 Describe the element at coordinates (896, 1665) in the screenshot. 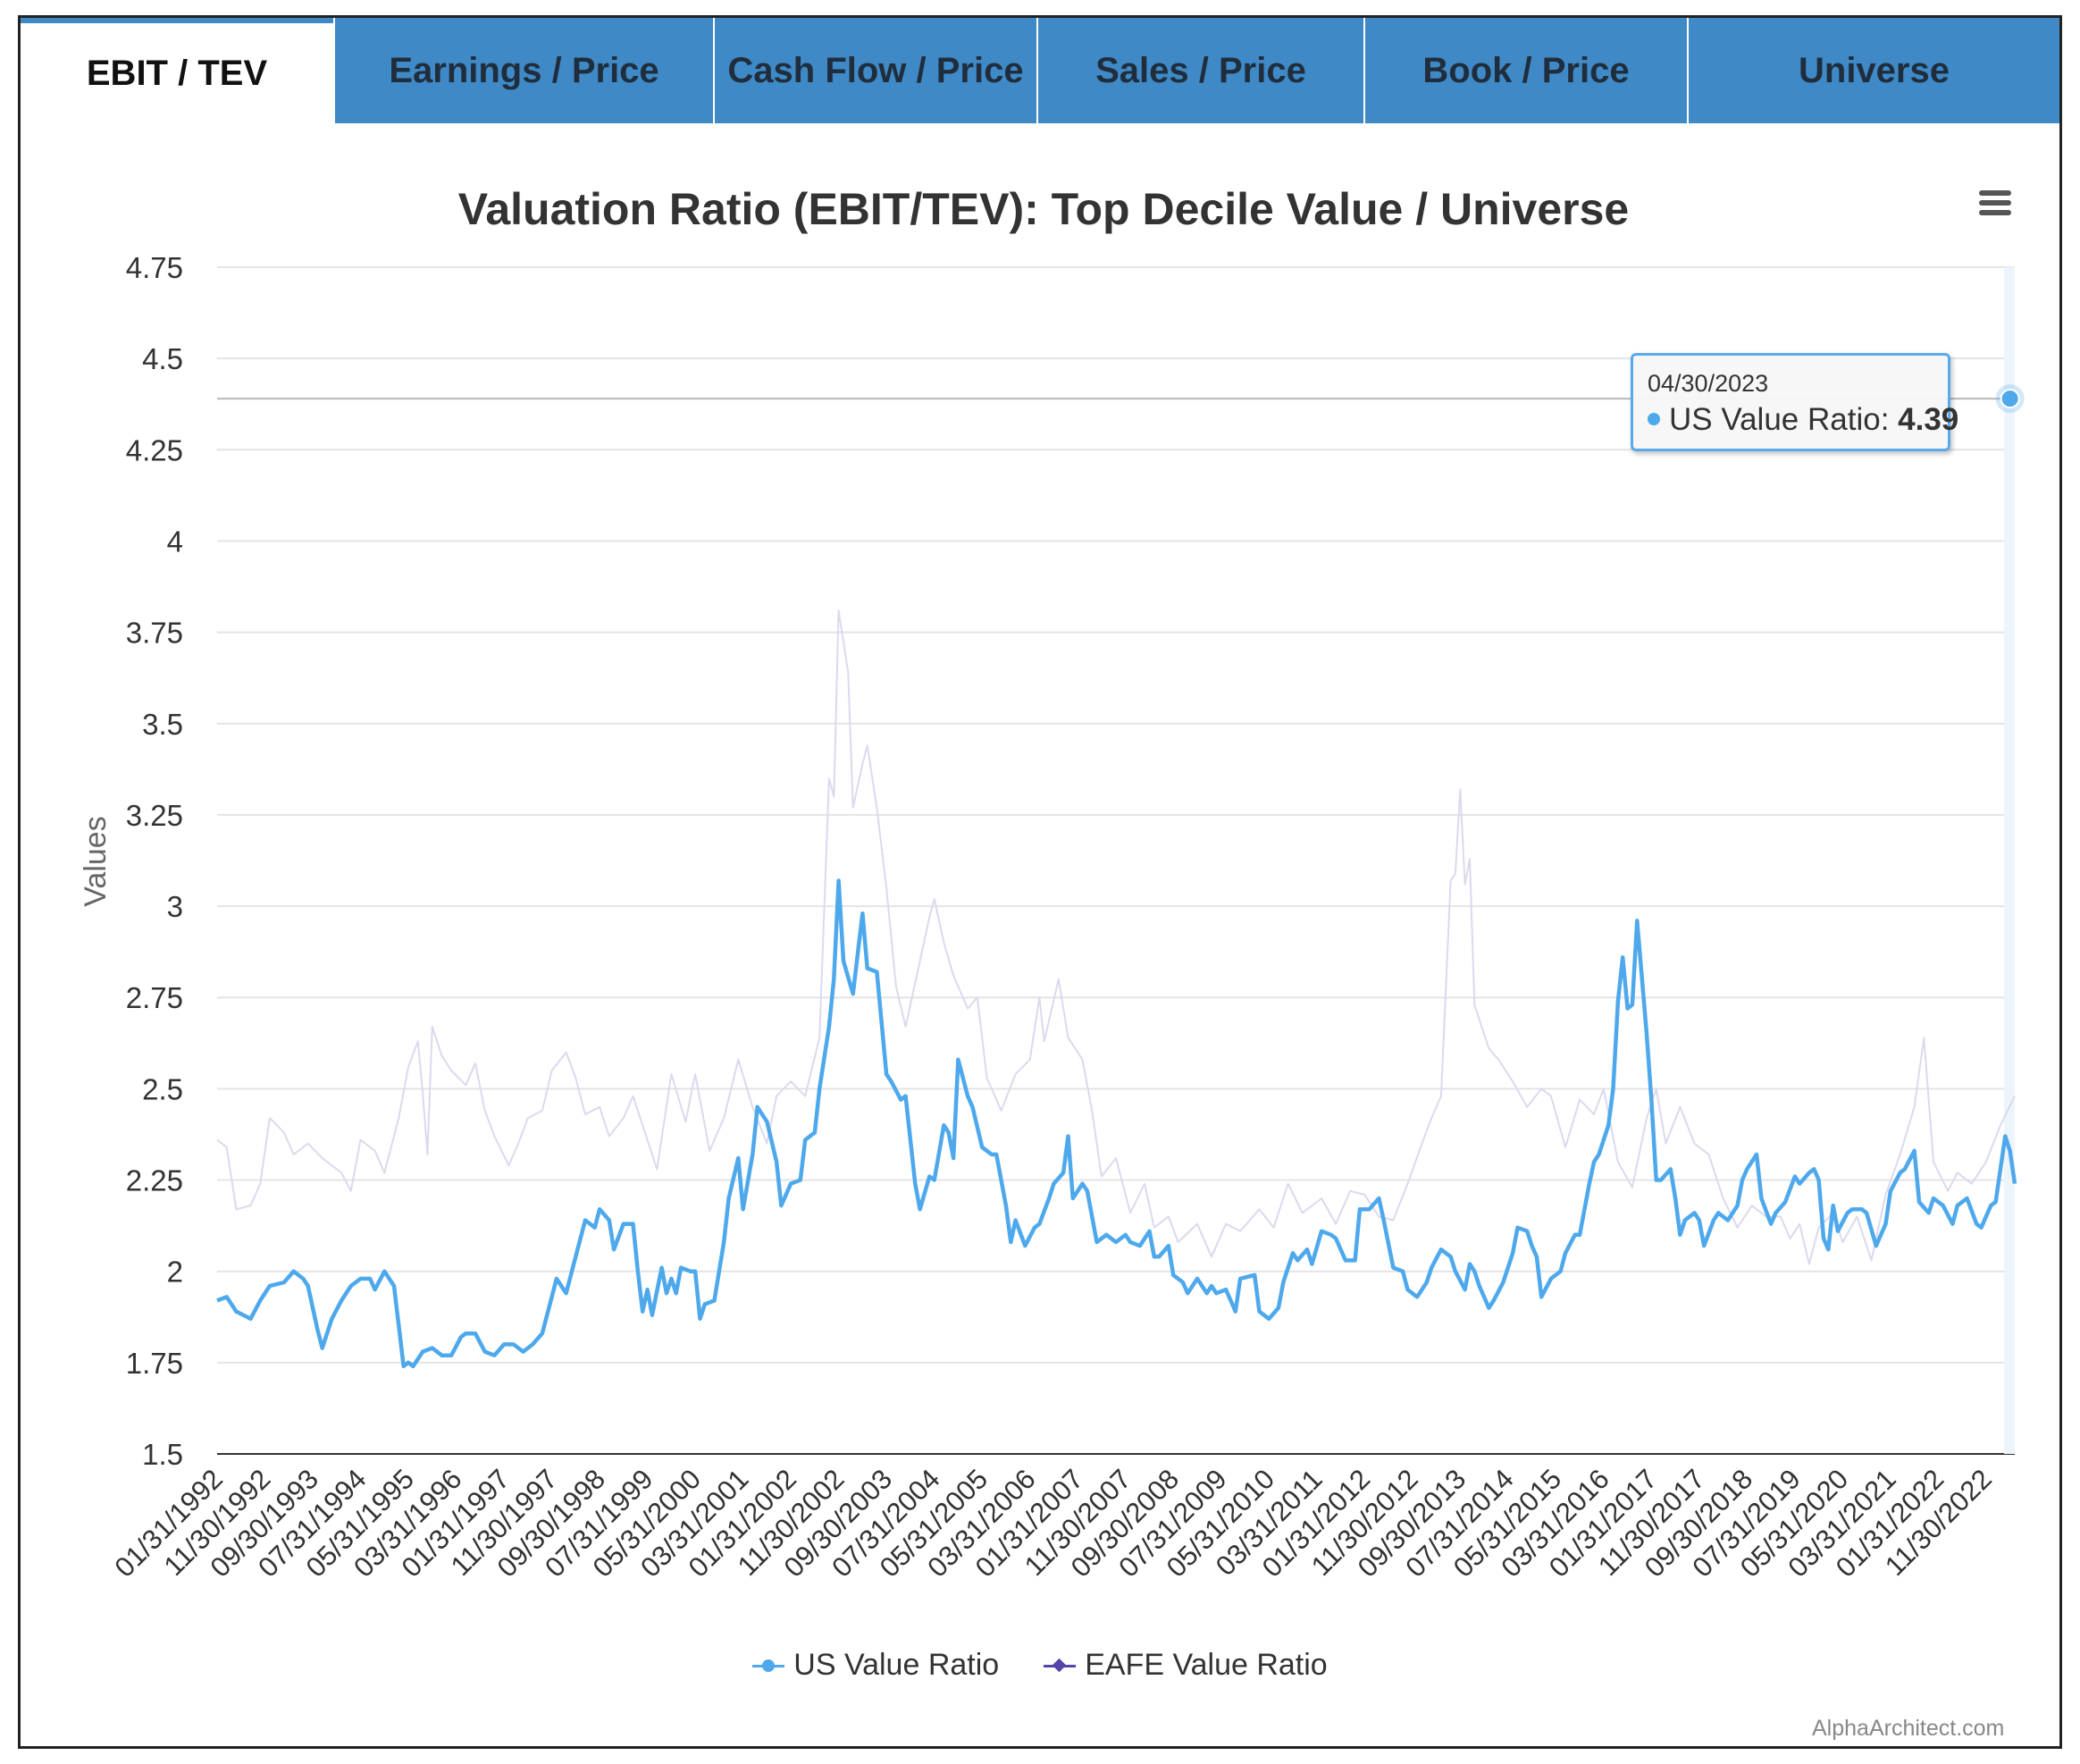

I see `legend-label-us: US Value Ratio` at that location.